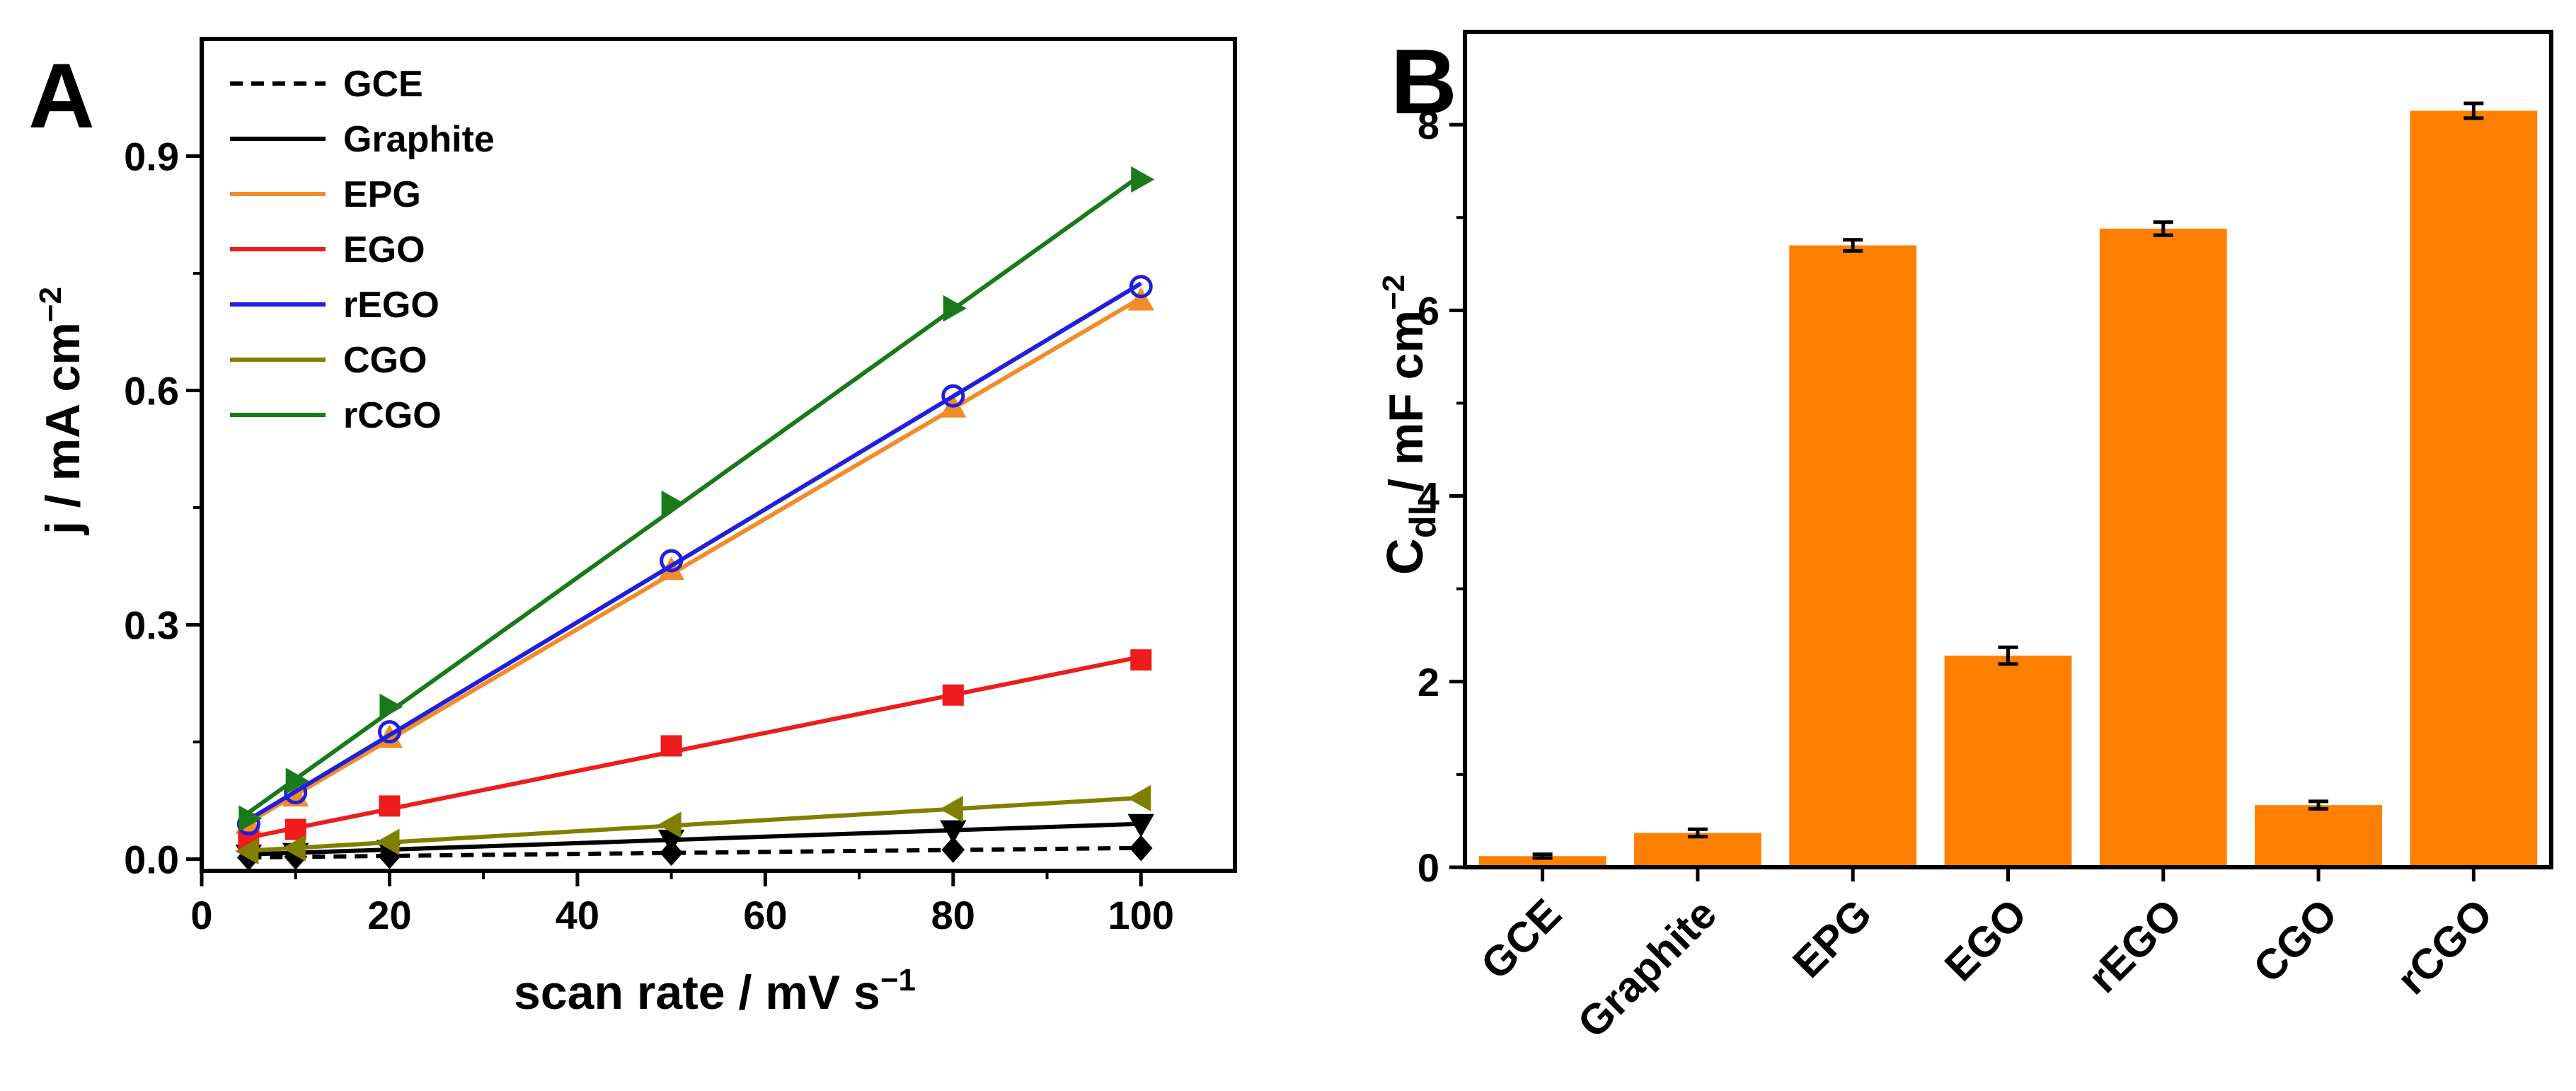 The height and width of the screenshot is (1091, 2576). Describe the element at coordinates (1429, 310) in the screenshot. I see `panel-b-y-tick-label: 6` at that location.